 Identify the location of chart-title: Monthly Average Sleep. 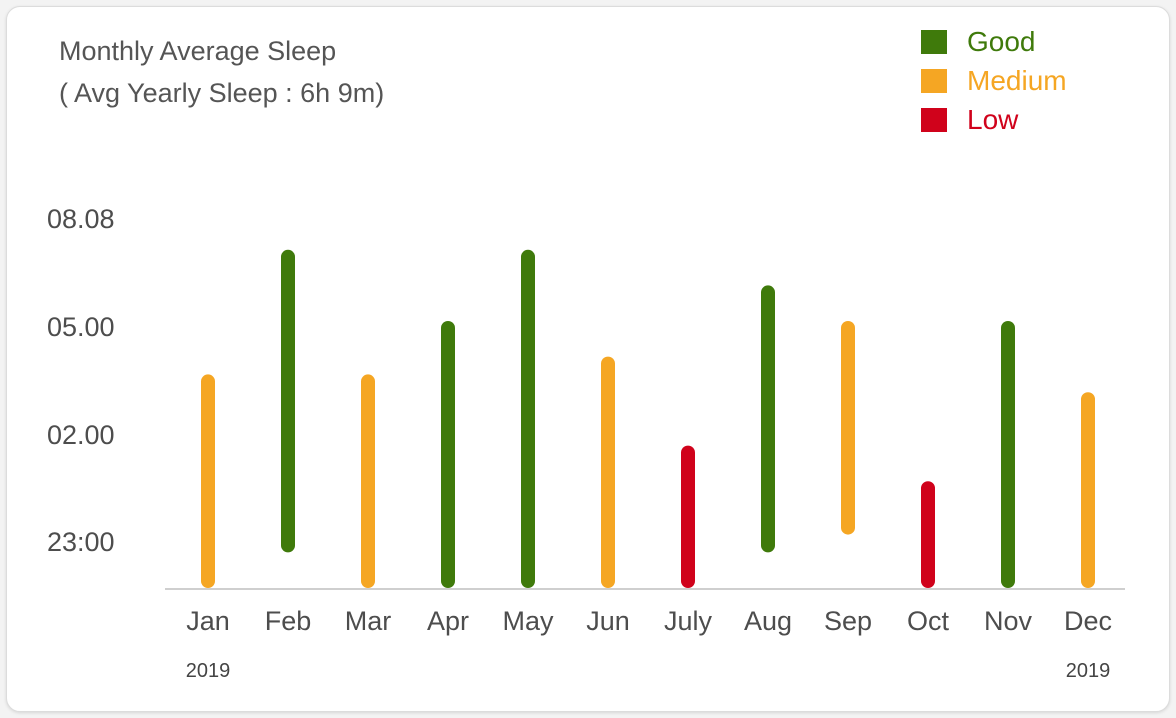
(198, 51).